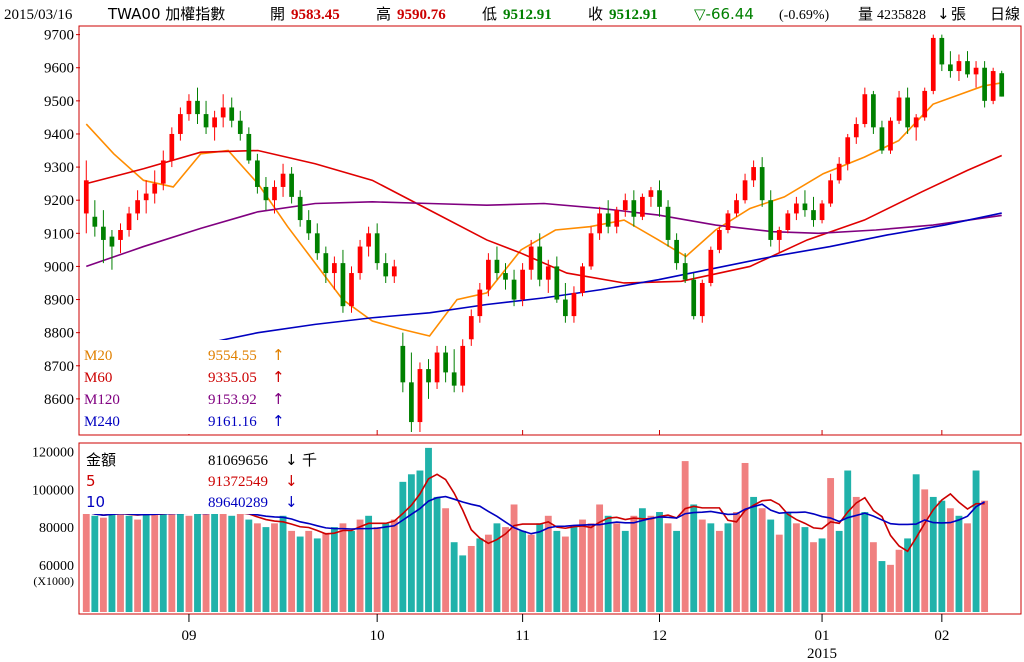 The width and height of the screenshot is (1024, 662). I want to click on price-tick-label: 9200, so click(59, 201).